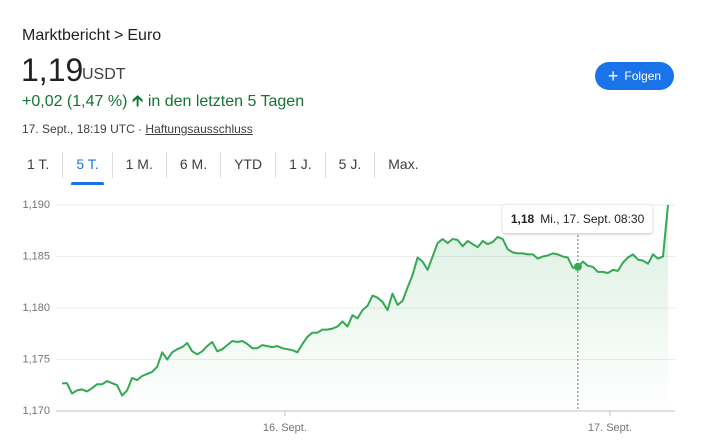 The height and width of the screenshot is (445, 708). I want to click on change-value: +0,02 (1,47 %), so click(75, 101).